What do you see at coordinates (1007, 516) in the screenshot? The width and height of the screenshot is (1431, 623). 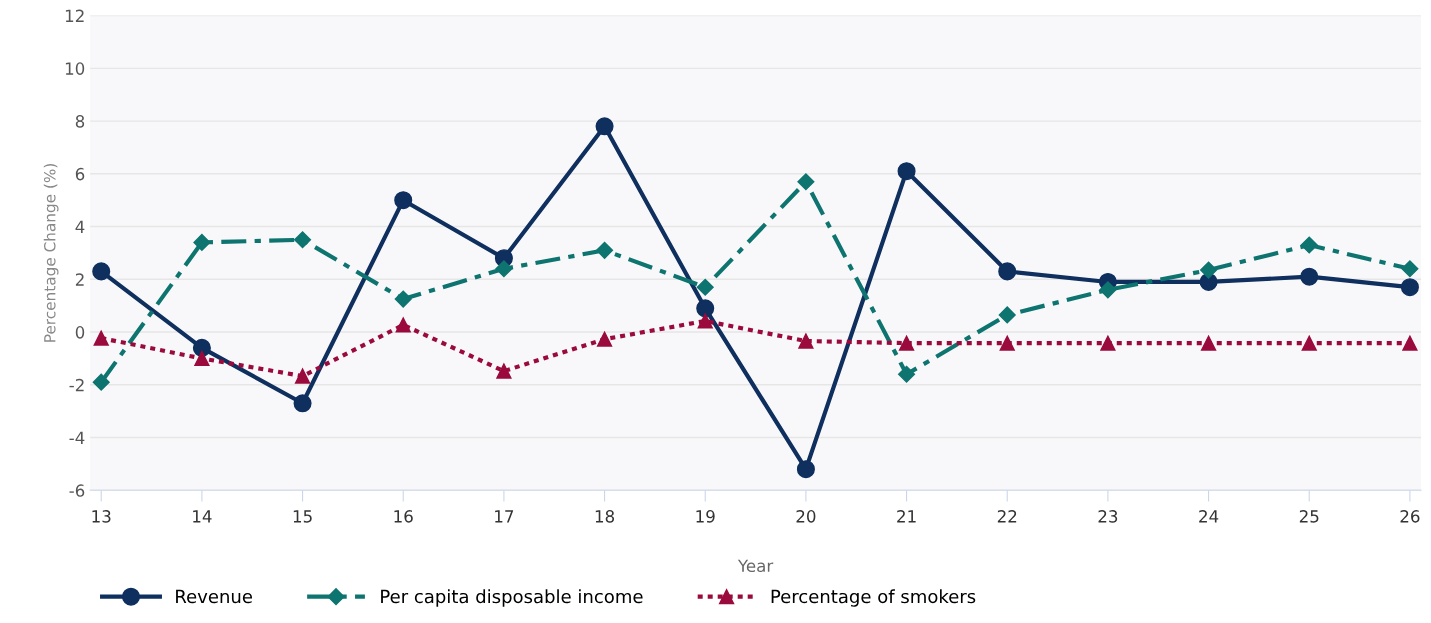 I see `x-tick-label: 22` at bounding box center [1007, 516].